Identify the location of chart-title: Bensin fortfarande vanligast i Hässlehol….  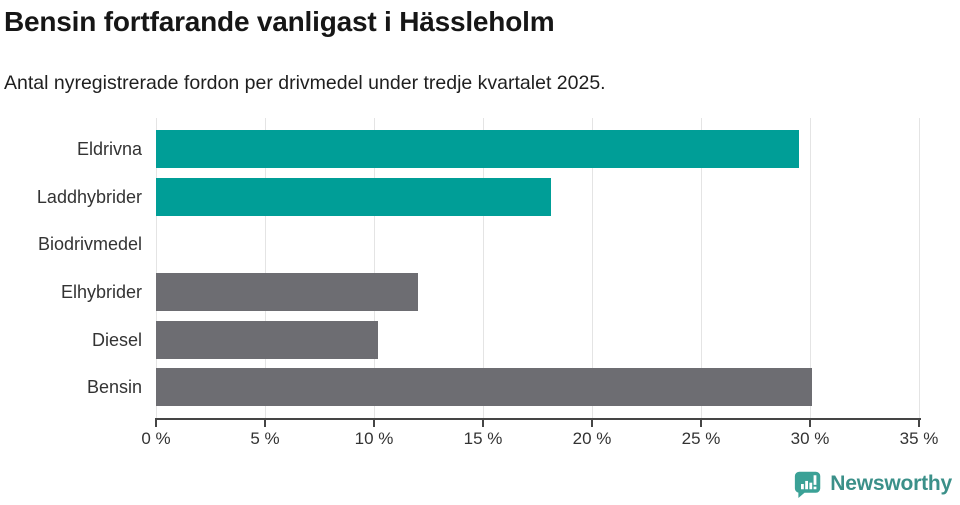
(279, 21).